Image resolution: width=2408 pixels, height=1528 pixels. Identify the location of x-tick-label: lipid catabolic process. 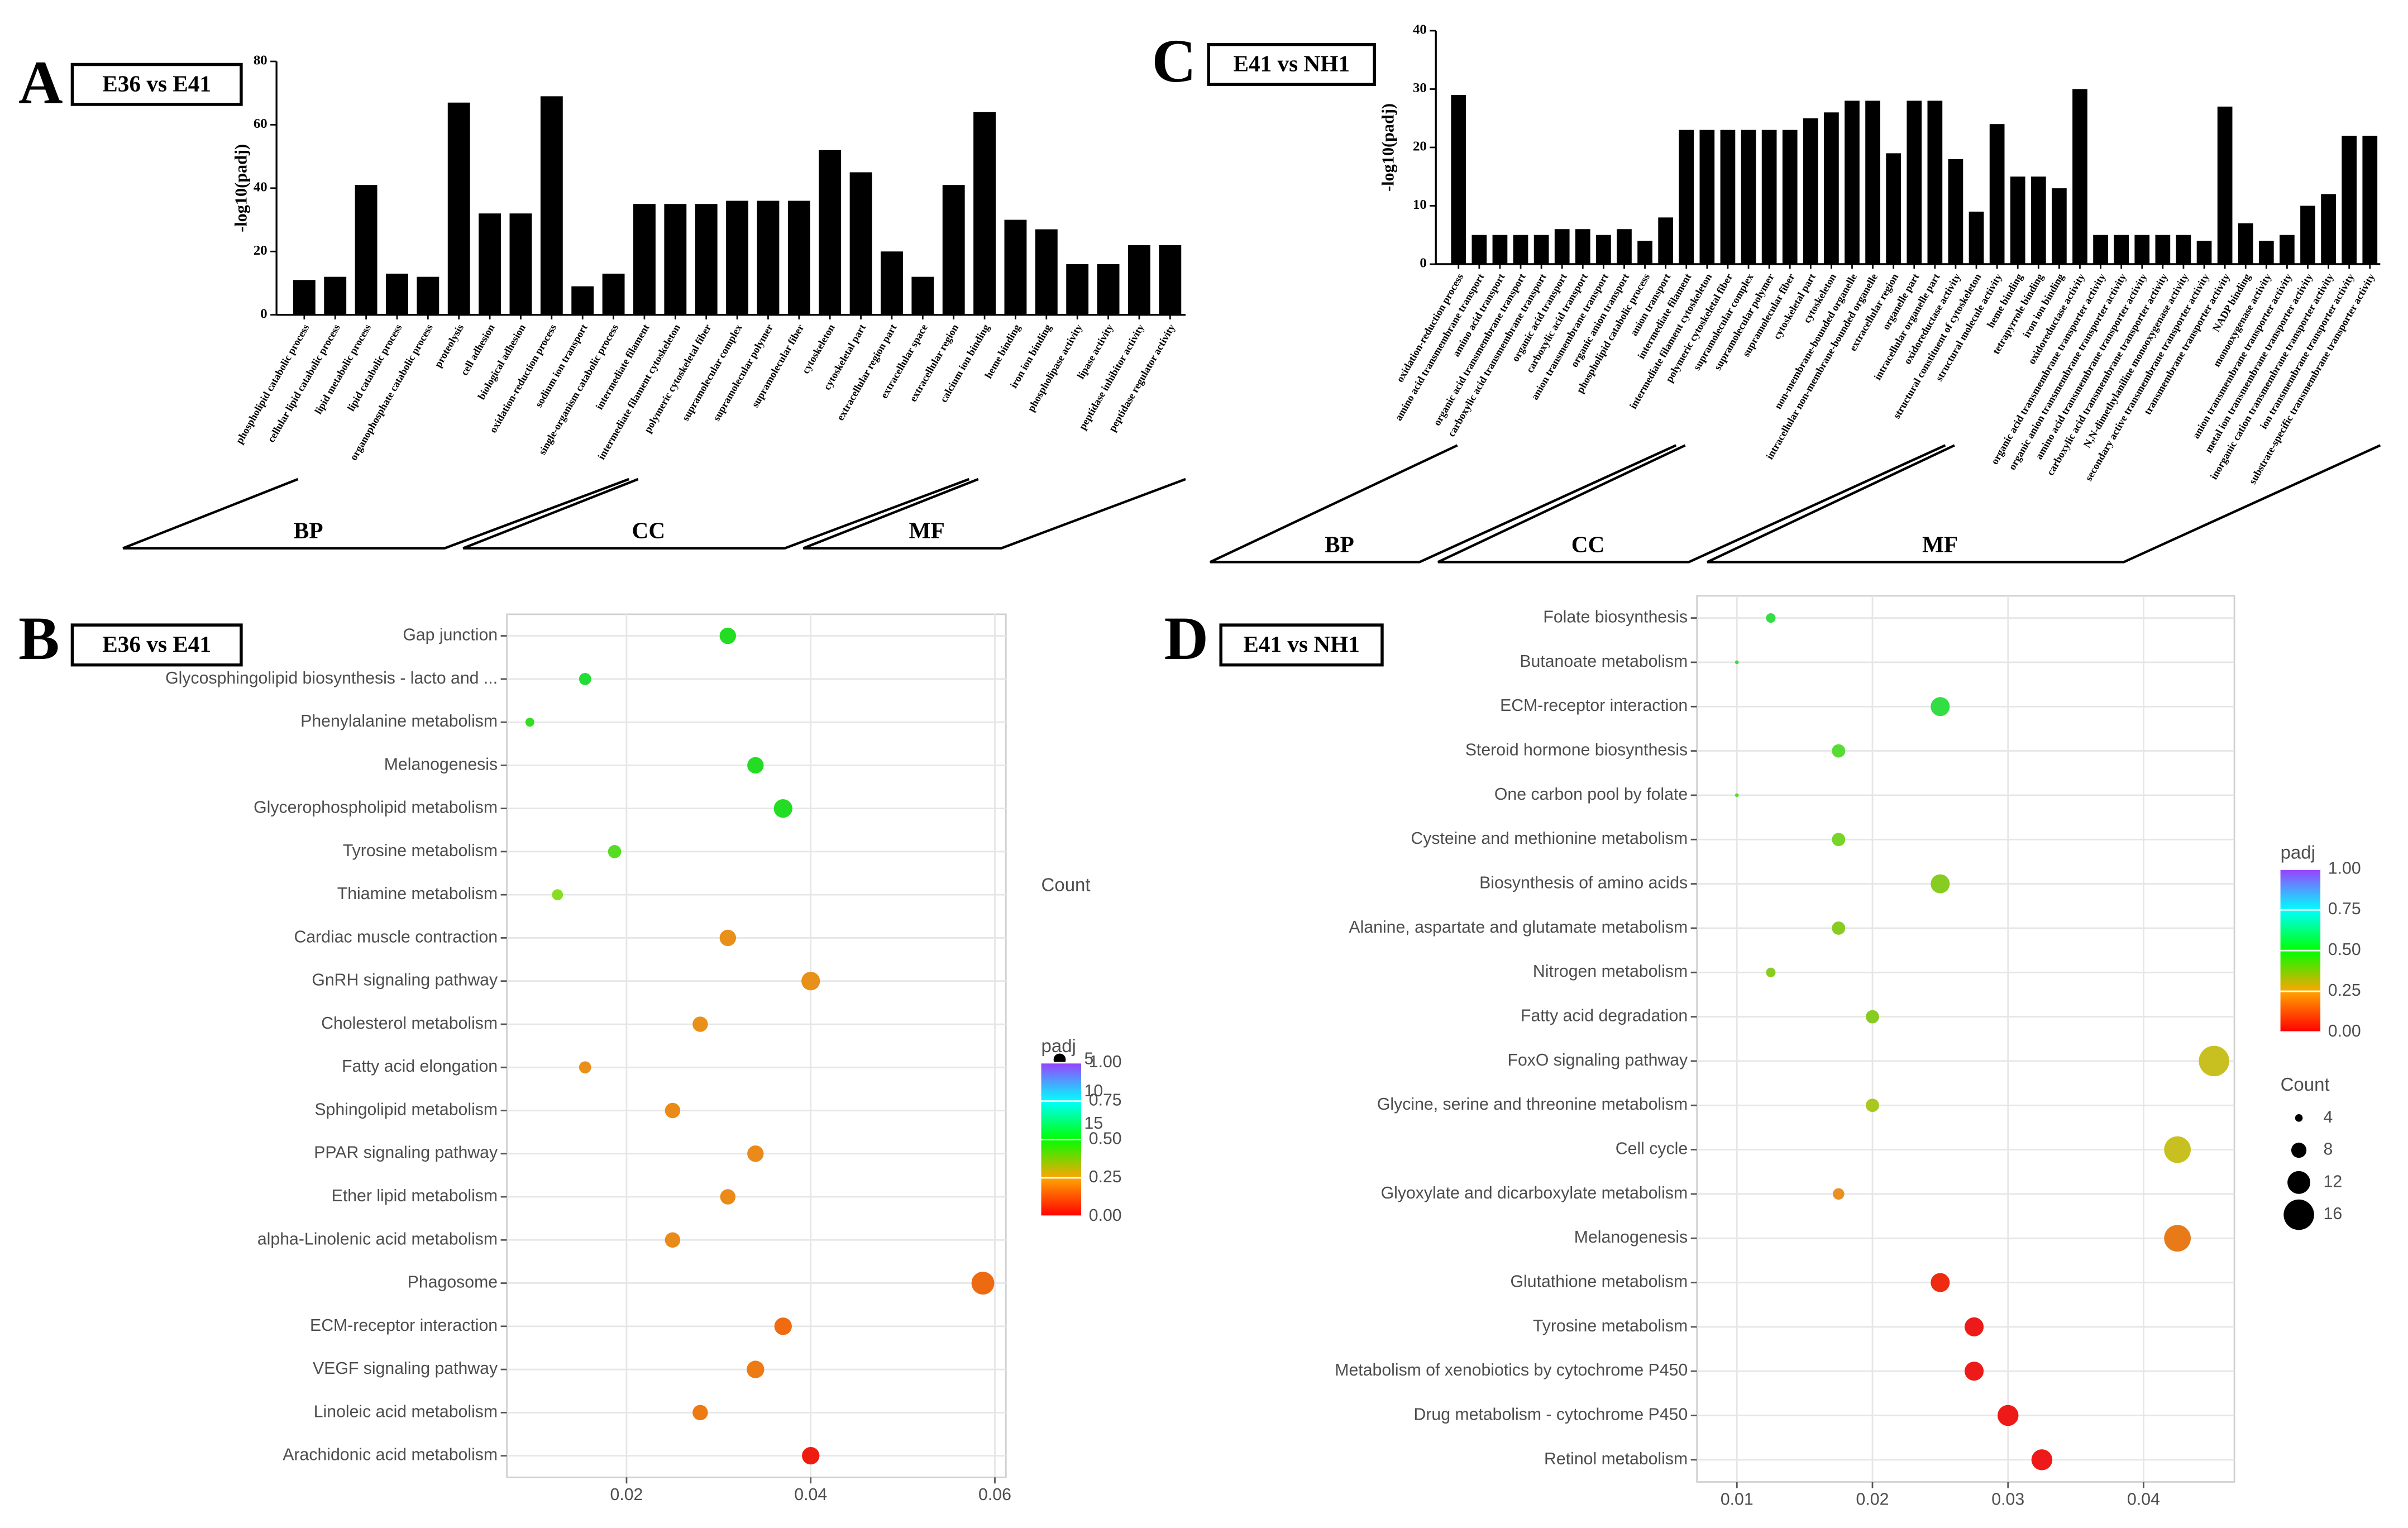
(374, 367).